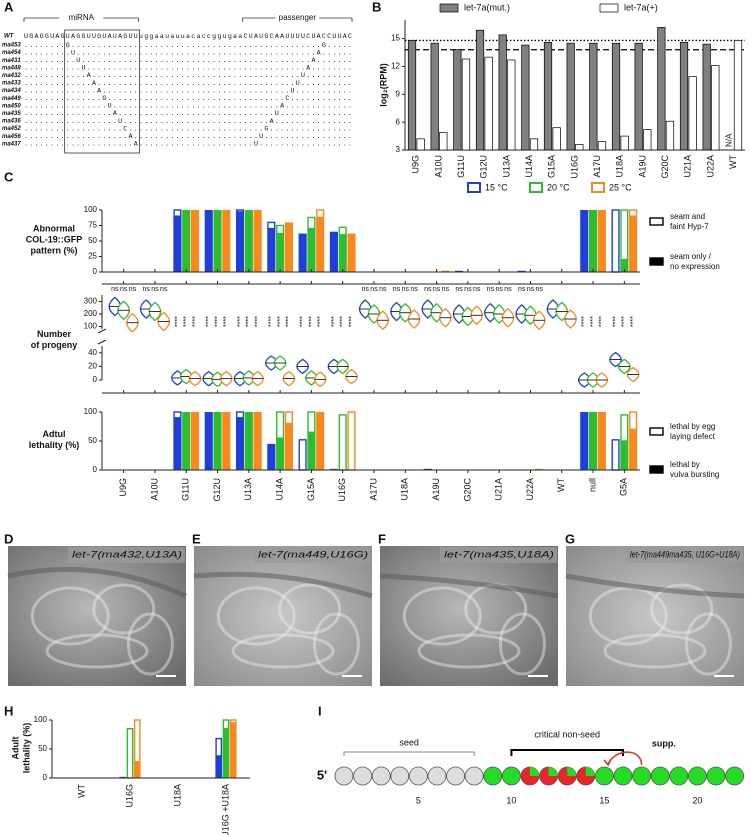 Image resolution: width=751 pixels, height=835 pixels. Describe the element at coordinates (9, 176) in the screenshot. I see `panel-label: C` at that location.